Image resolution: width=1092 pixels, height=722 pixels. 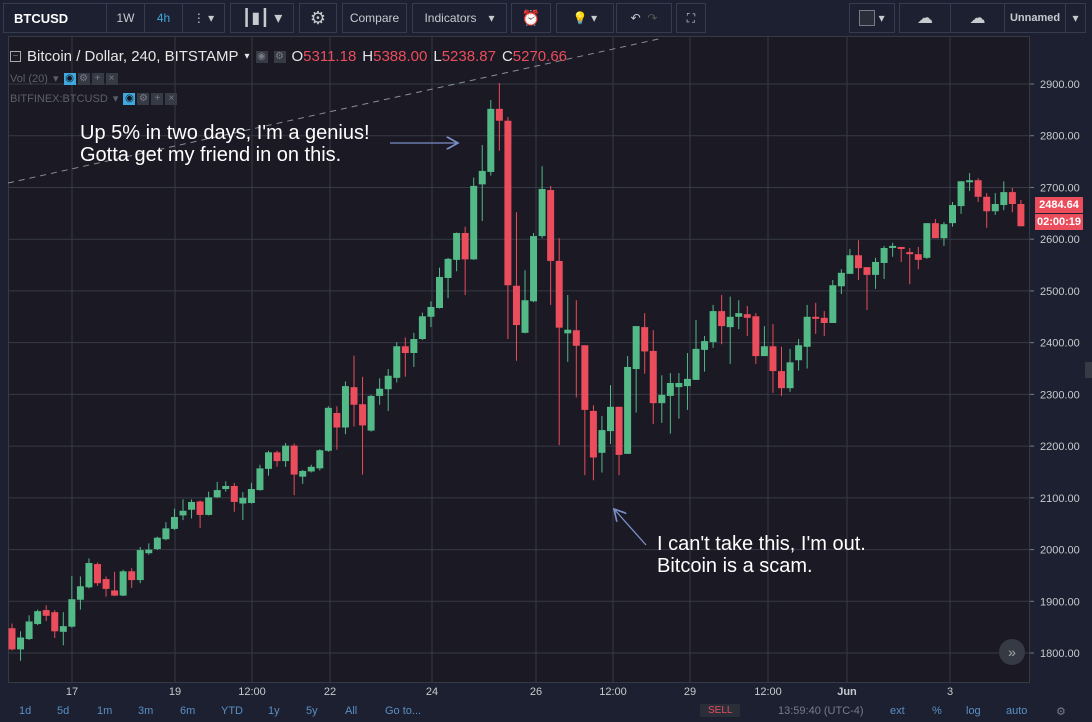 I want to click on high-label: H, so click(x=368, y=56).